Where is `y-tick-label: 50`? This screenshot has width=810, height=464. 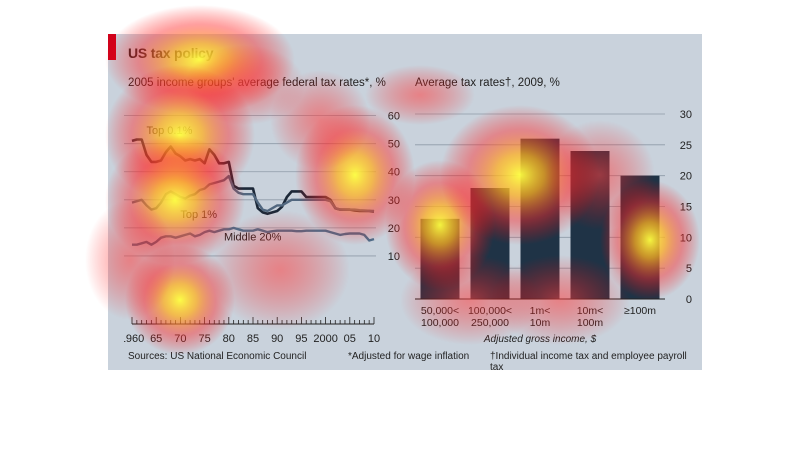 y-tick-label: 50 is located at coordinates (394, 145).